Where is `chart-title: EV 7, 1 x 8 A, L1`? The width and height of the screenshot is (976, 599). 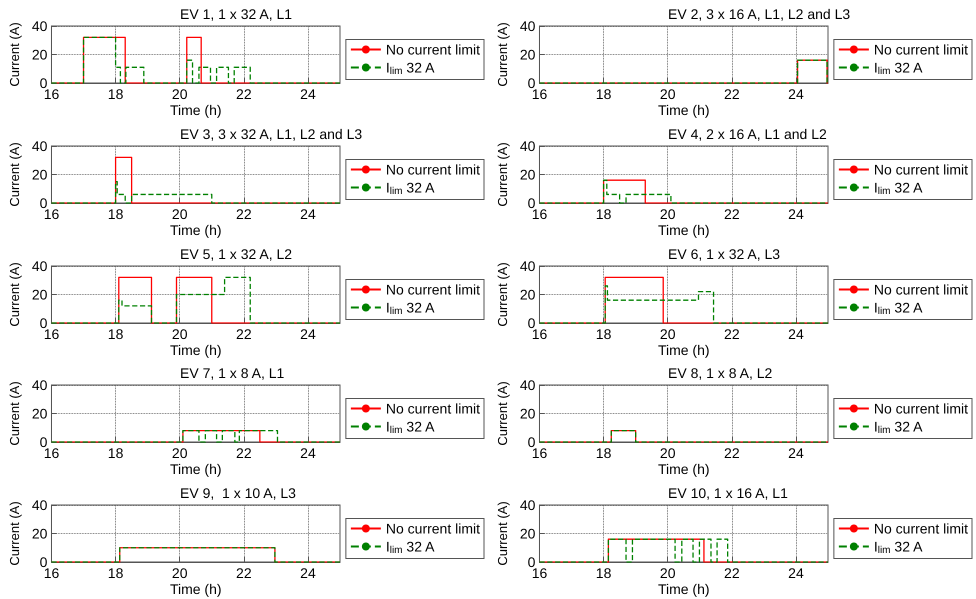 chart-title: EV 7, 1 x 8 A, L1 is located at coordinates (232, 373).